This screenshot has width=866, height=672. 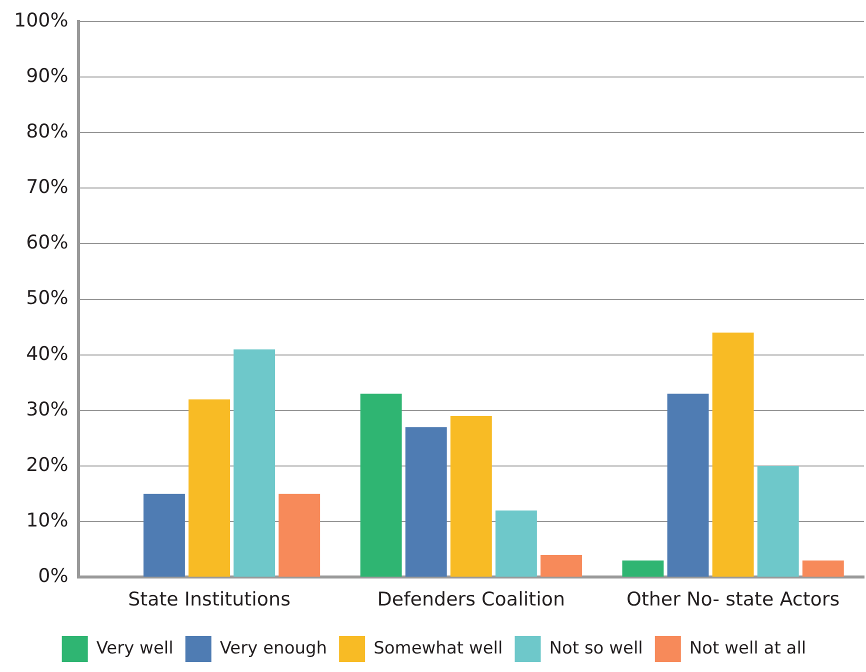 What do you see at coordinates (209, 599) in the screenshot?
I see `x-tick-label: State Institutions` at bounding box center [209, 599].